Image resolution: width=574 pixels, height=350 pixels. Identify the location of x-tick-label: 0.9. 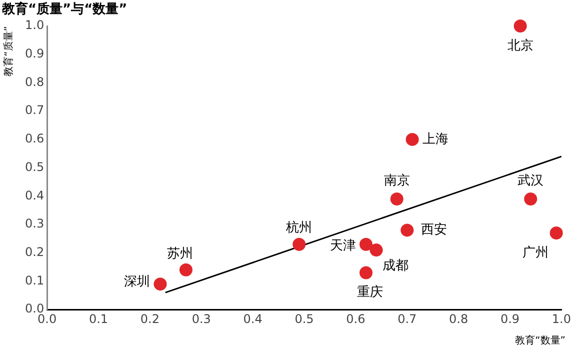
(510, 319).